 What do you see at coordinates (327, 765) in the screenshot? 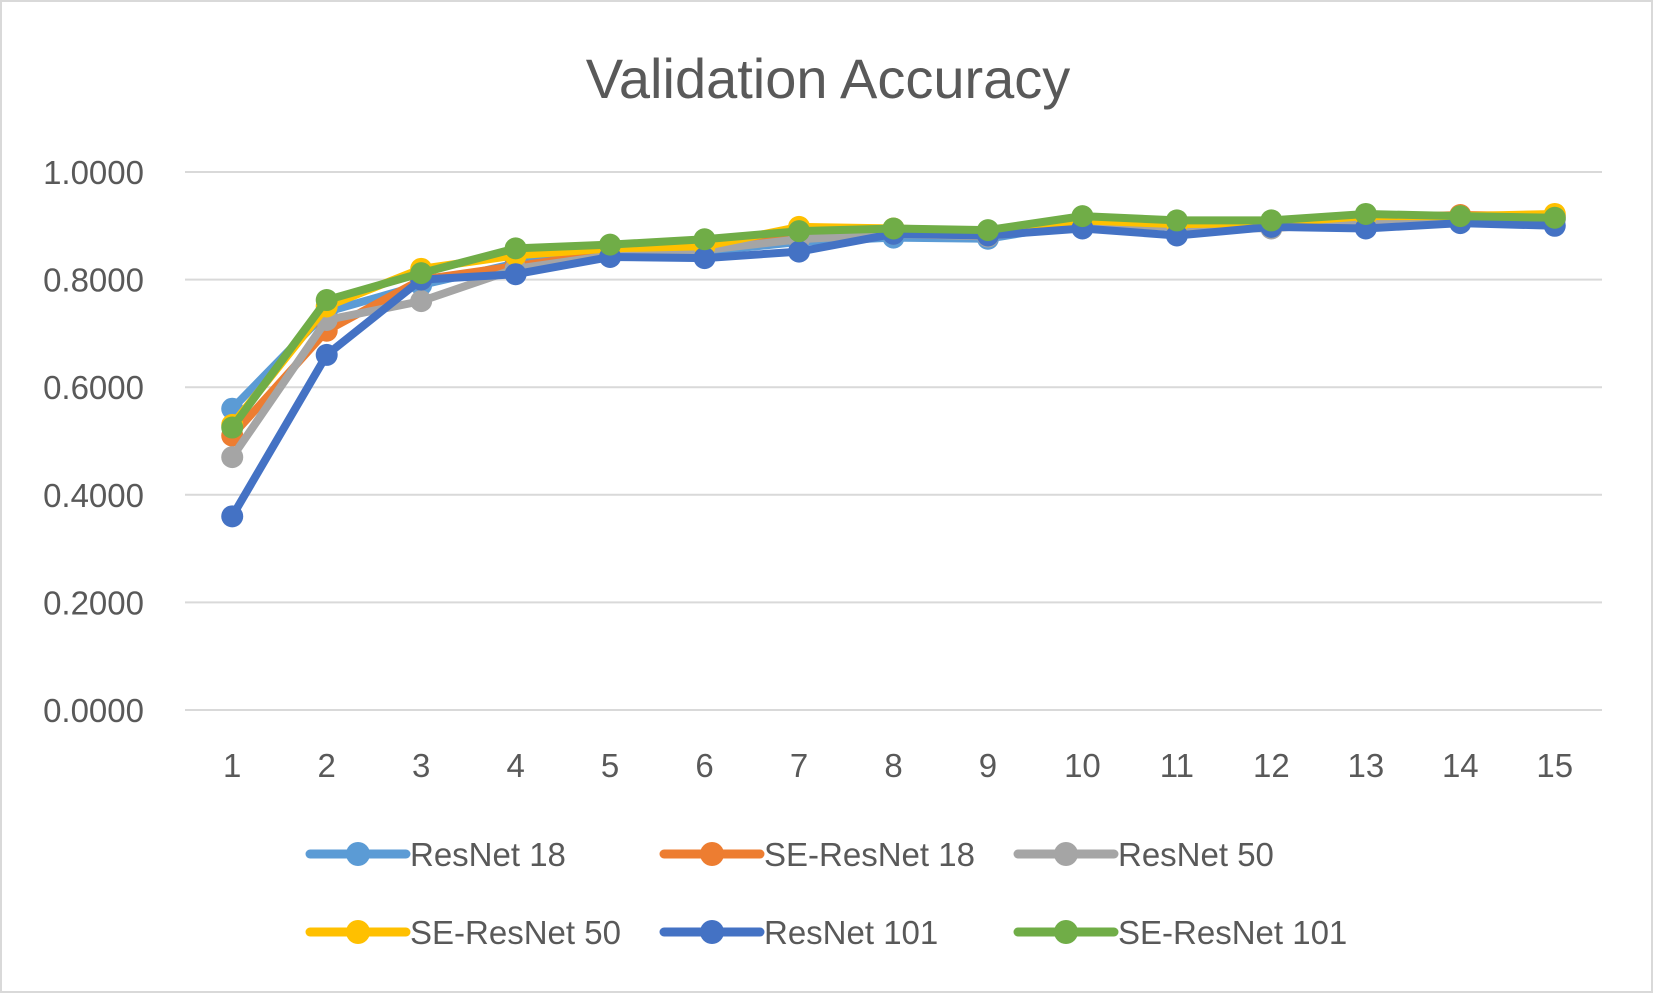
I see `x-tick-label: 2` at bounding box center [327, 765].